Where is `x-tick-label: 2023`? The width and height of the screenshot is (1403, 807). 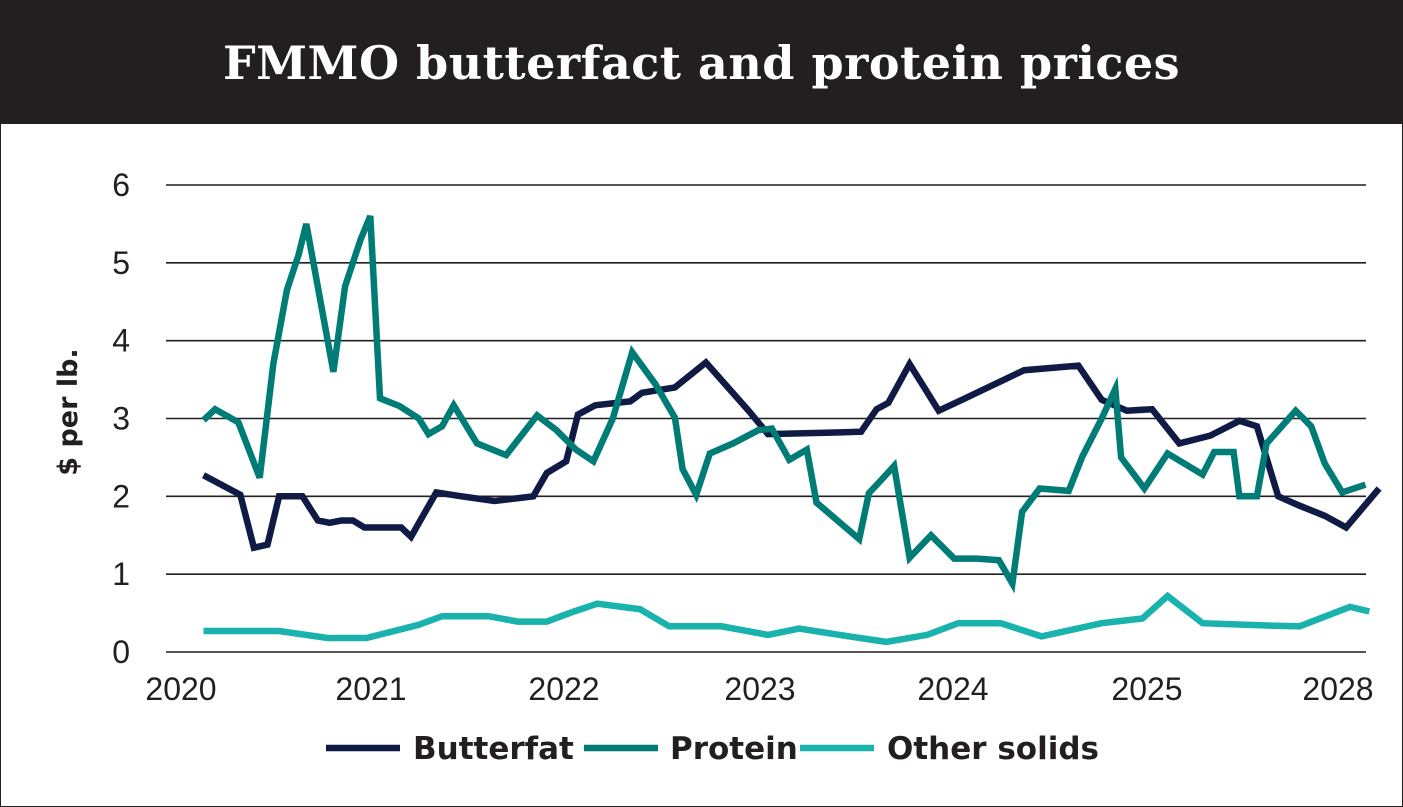
x-tick-label: 2023 is located at coordinates (759, 689).